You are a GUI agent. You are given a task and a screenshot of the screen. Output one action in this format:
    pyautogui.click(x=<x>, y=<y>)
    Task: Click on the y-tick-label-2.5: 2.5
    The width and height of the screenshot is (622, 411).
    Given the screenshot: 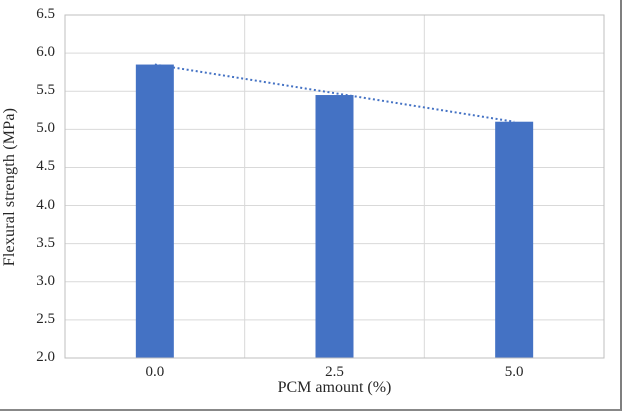 What is the action you would take?
    pyautogui.click(x=45, y=318)
    